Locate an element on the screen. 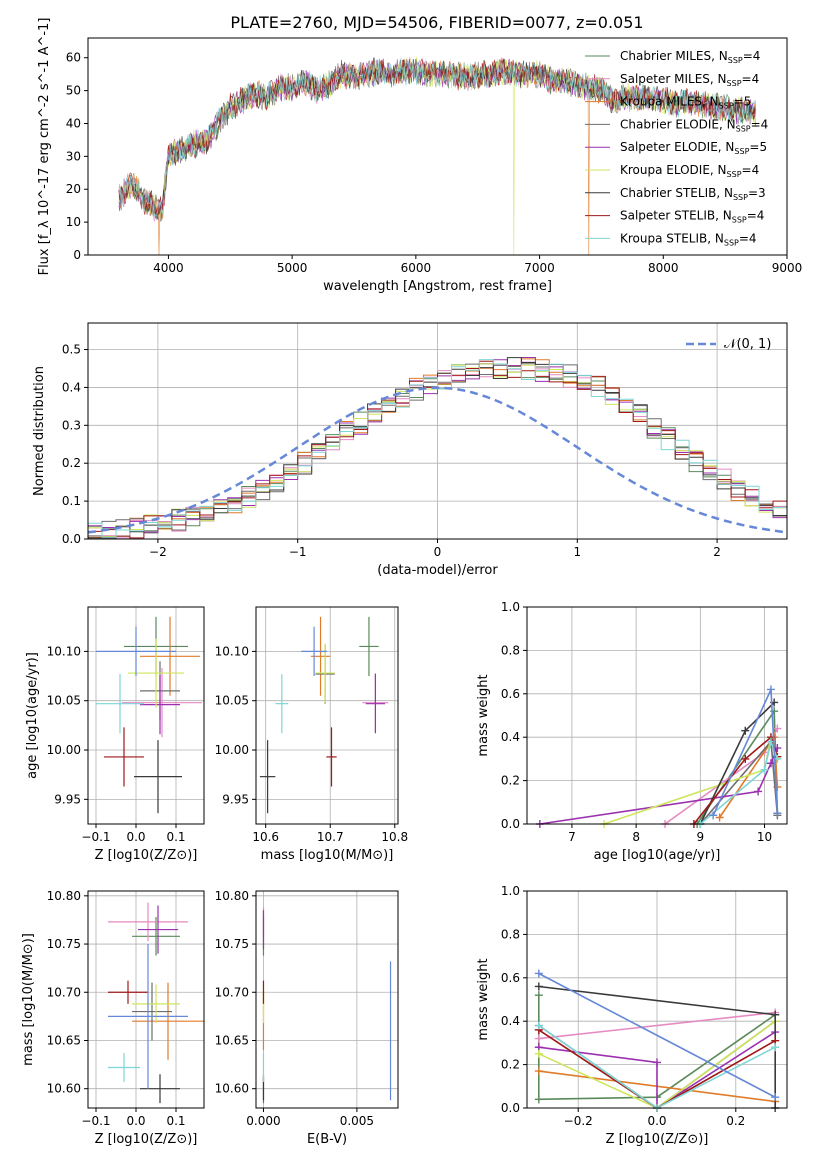 This screenshot has width=819, height=1170. spectrum-lines is located at coordinates (437, 155).